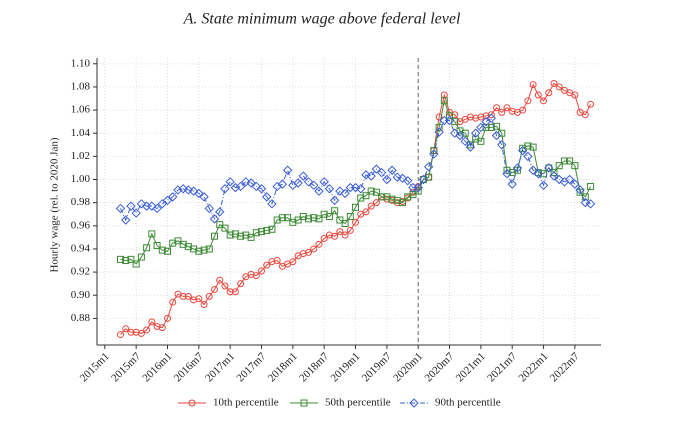  Describe the element at coordinates (345, 367) in the screenshot. I see `x-tick-label: 2019m1` at that location.